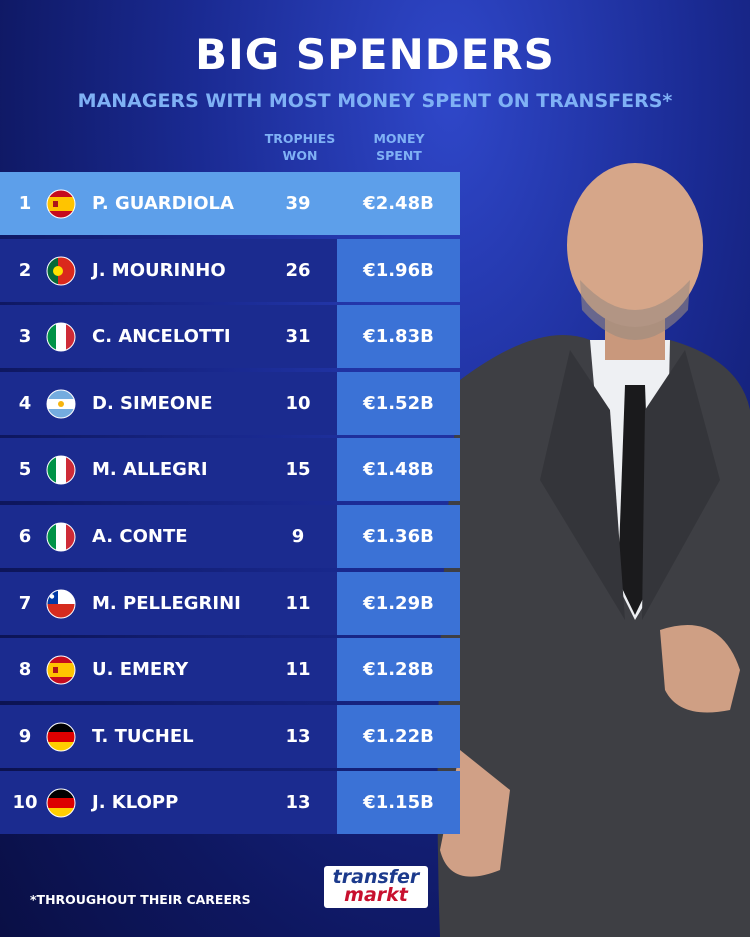  I want to click on money-spent: €1.52B, so click(398, 403).